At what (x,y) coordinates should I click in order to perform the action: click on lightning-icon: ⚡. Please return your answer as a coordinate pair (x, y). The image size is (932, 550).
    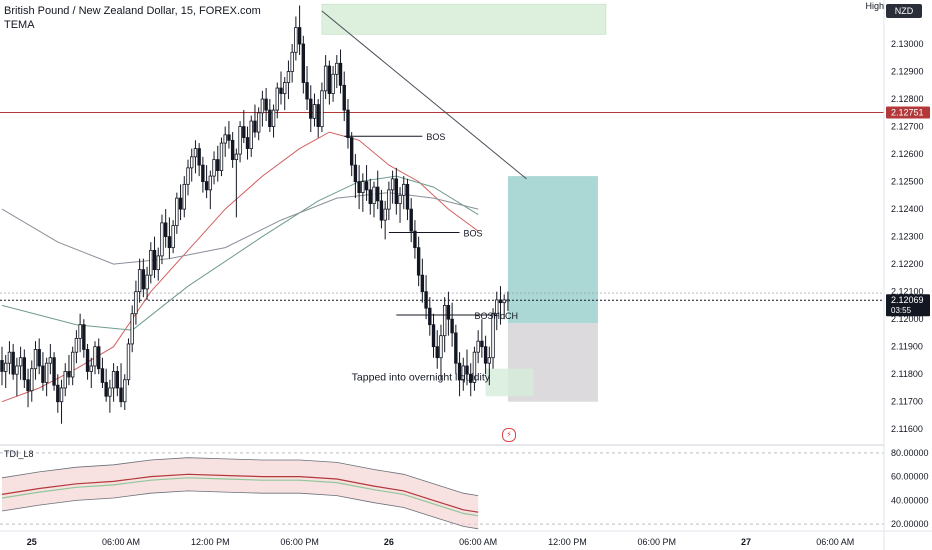
    Looking at the image, I should click on (509, 435).